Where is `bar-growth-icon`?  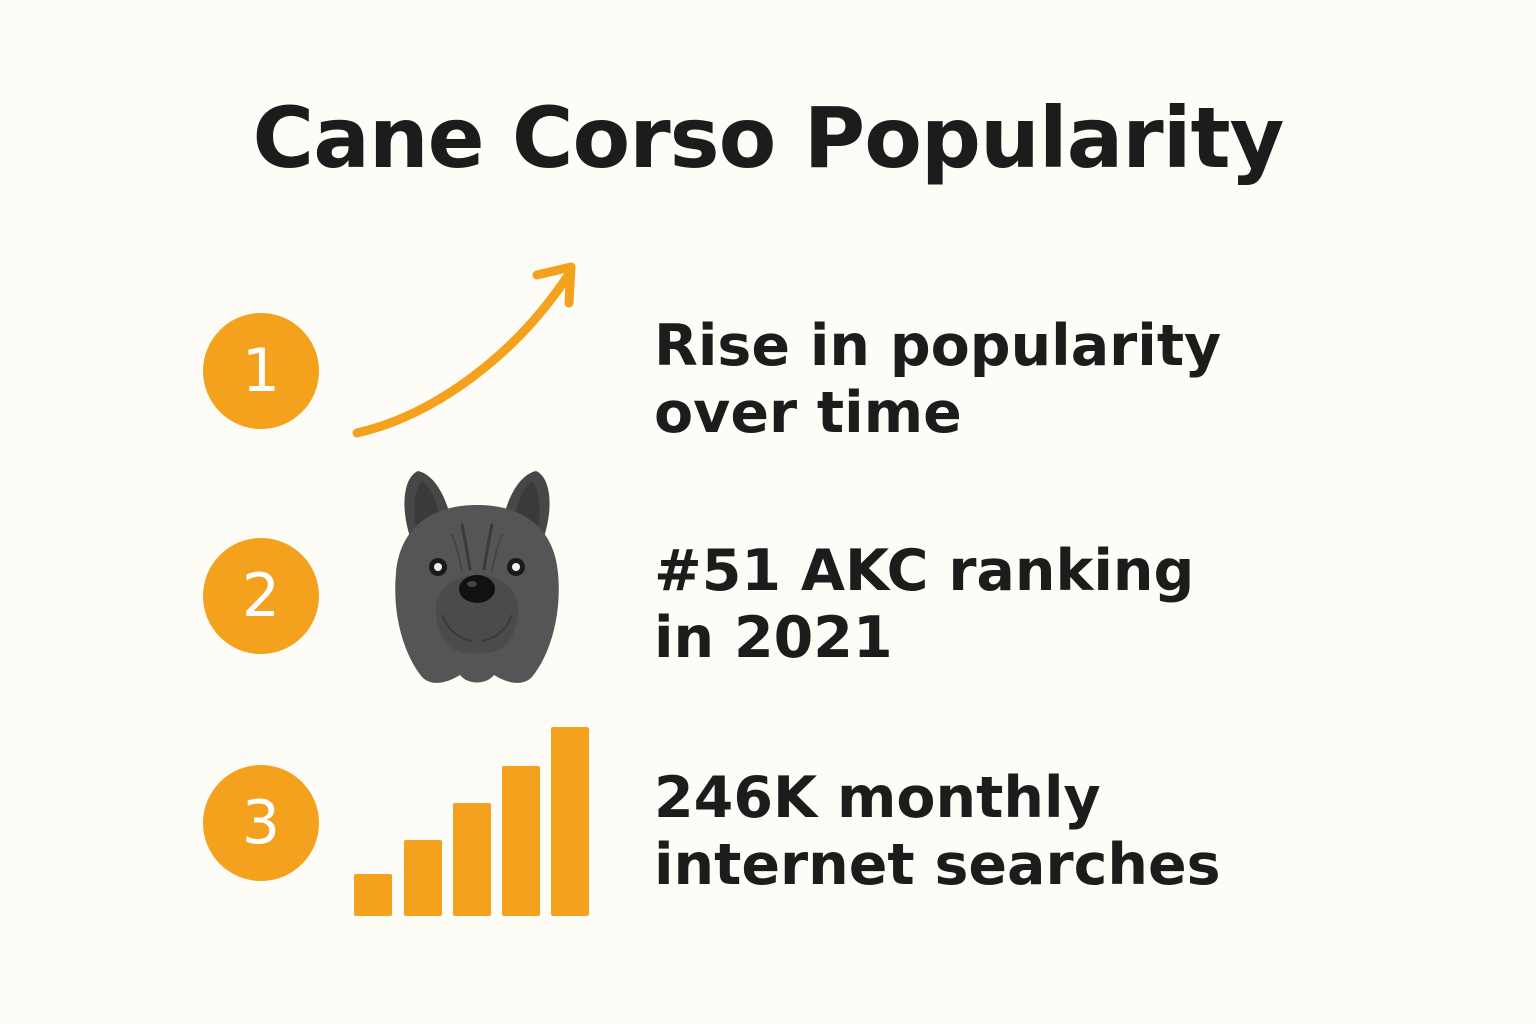
bar-growth-icon is located at coordinates (471, 821).